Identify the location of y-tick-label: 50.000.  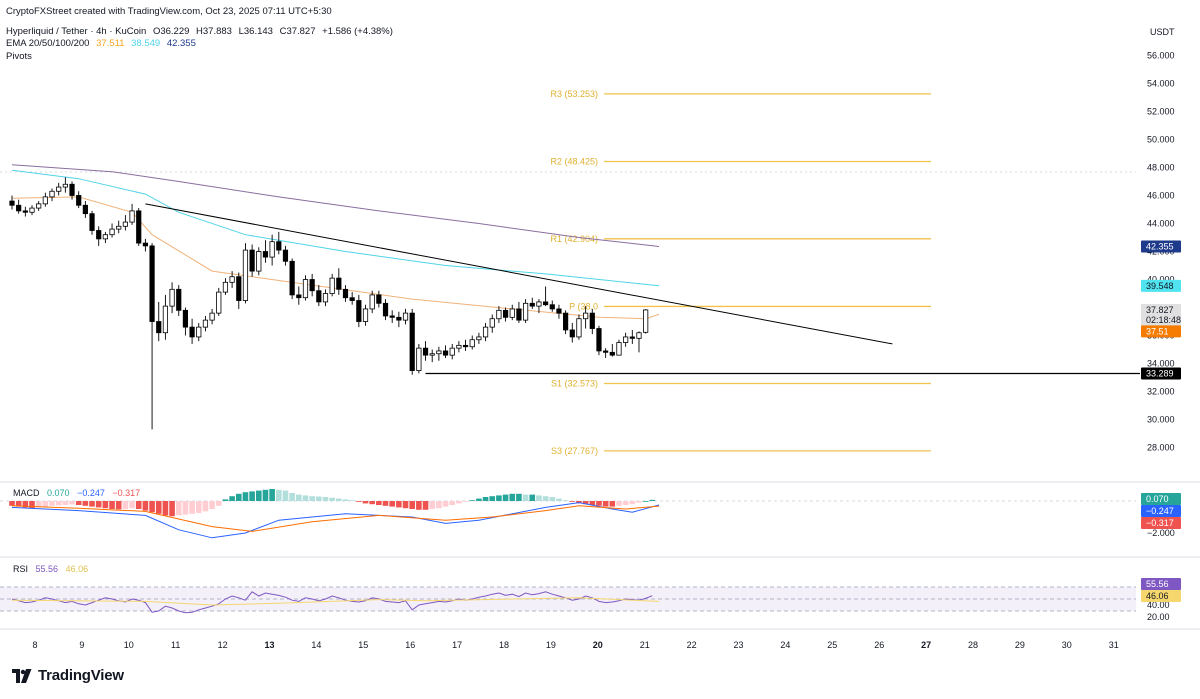
(1161, 139).